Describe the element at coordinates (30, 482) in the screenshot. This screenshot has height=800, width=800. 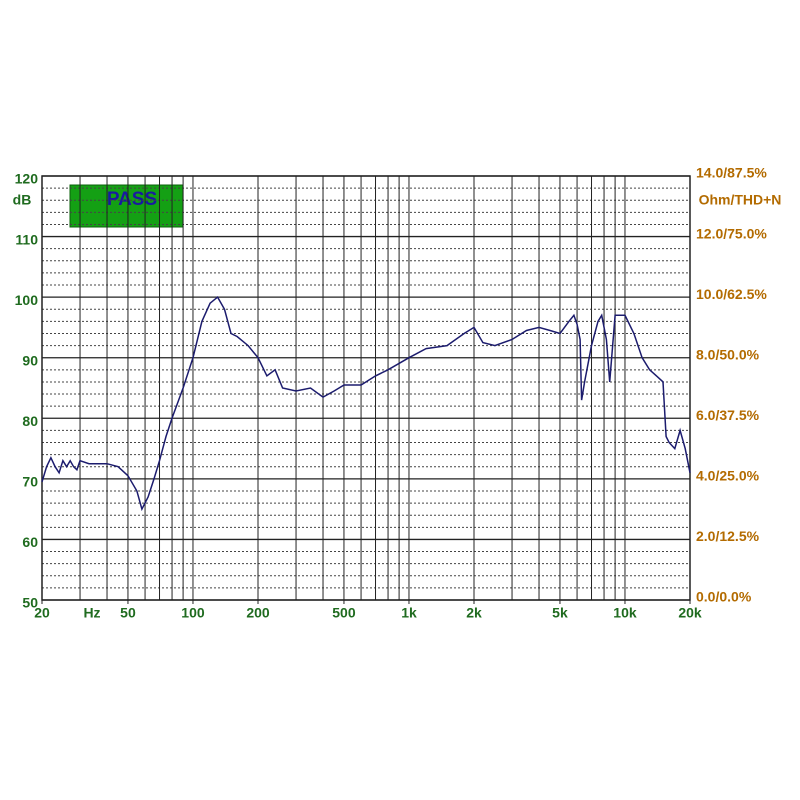
I see `y-tick-label: 70` at that location.